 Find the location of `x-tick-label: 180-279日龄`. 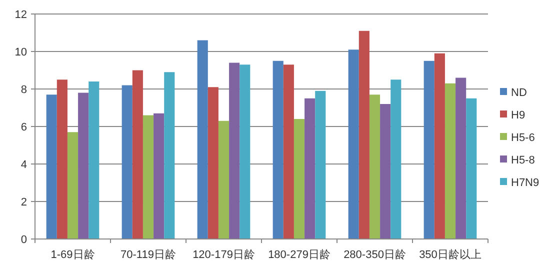

x-tick-label: 180-279日龄 is located at coordinates (299, 255).